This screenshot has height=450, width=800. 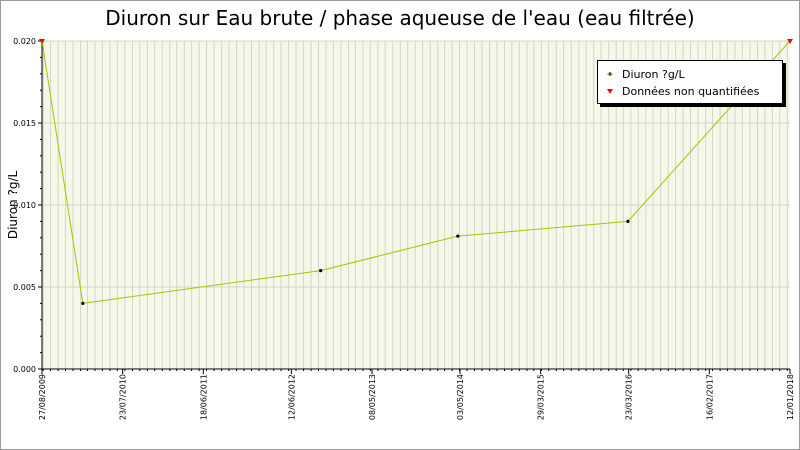 I want to click on y-axis-title: Diuron ?g/L, so click(x=13, y=205).